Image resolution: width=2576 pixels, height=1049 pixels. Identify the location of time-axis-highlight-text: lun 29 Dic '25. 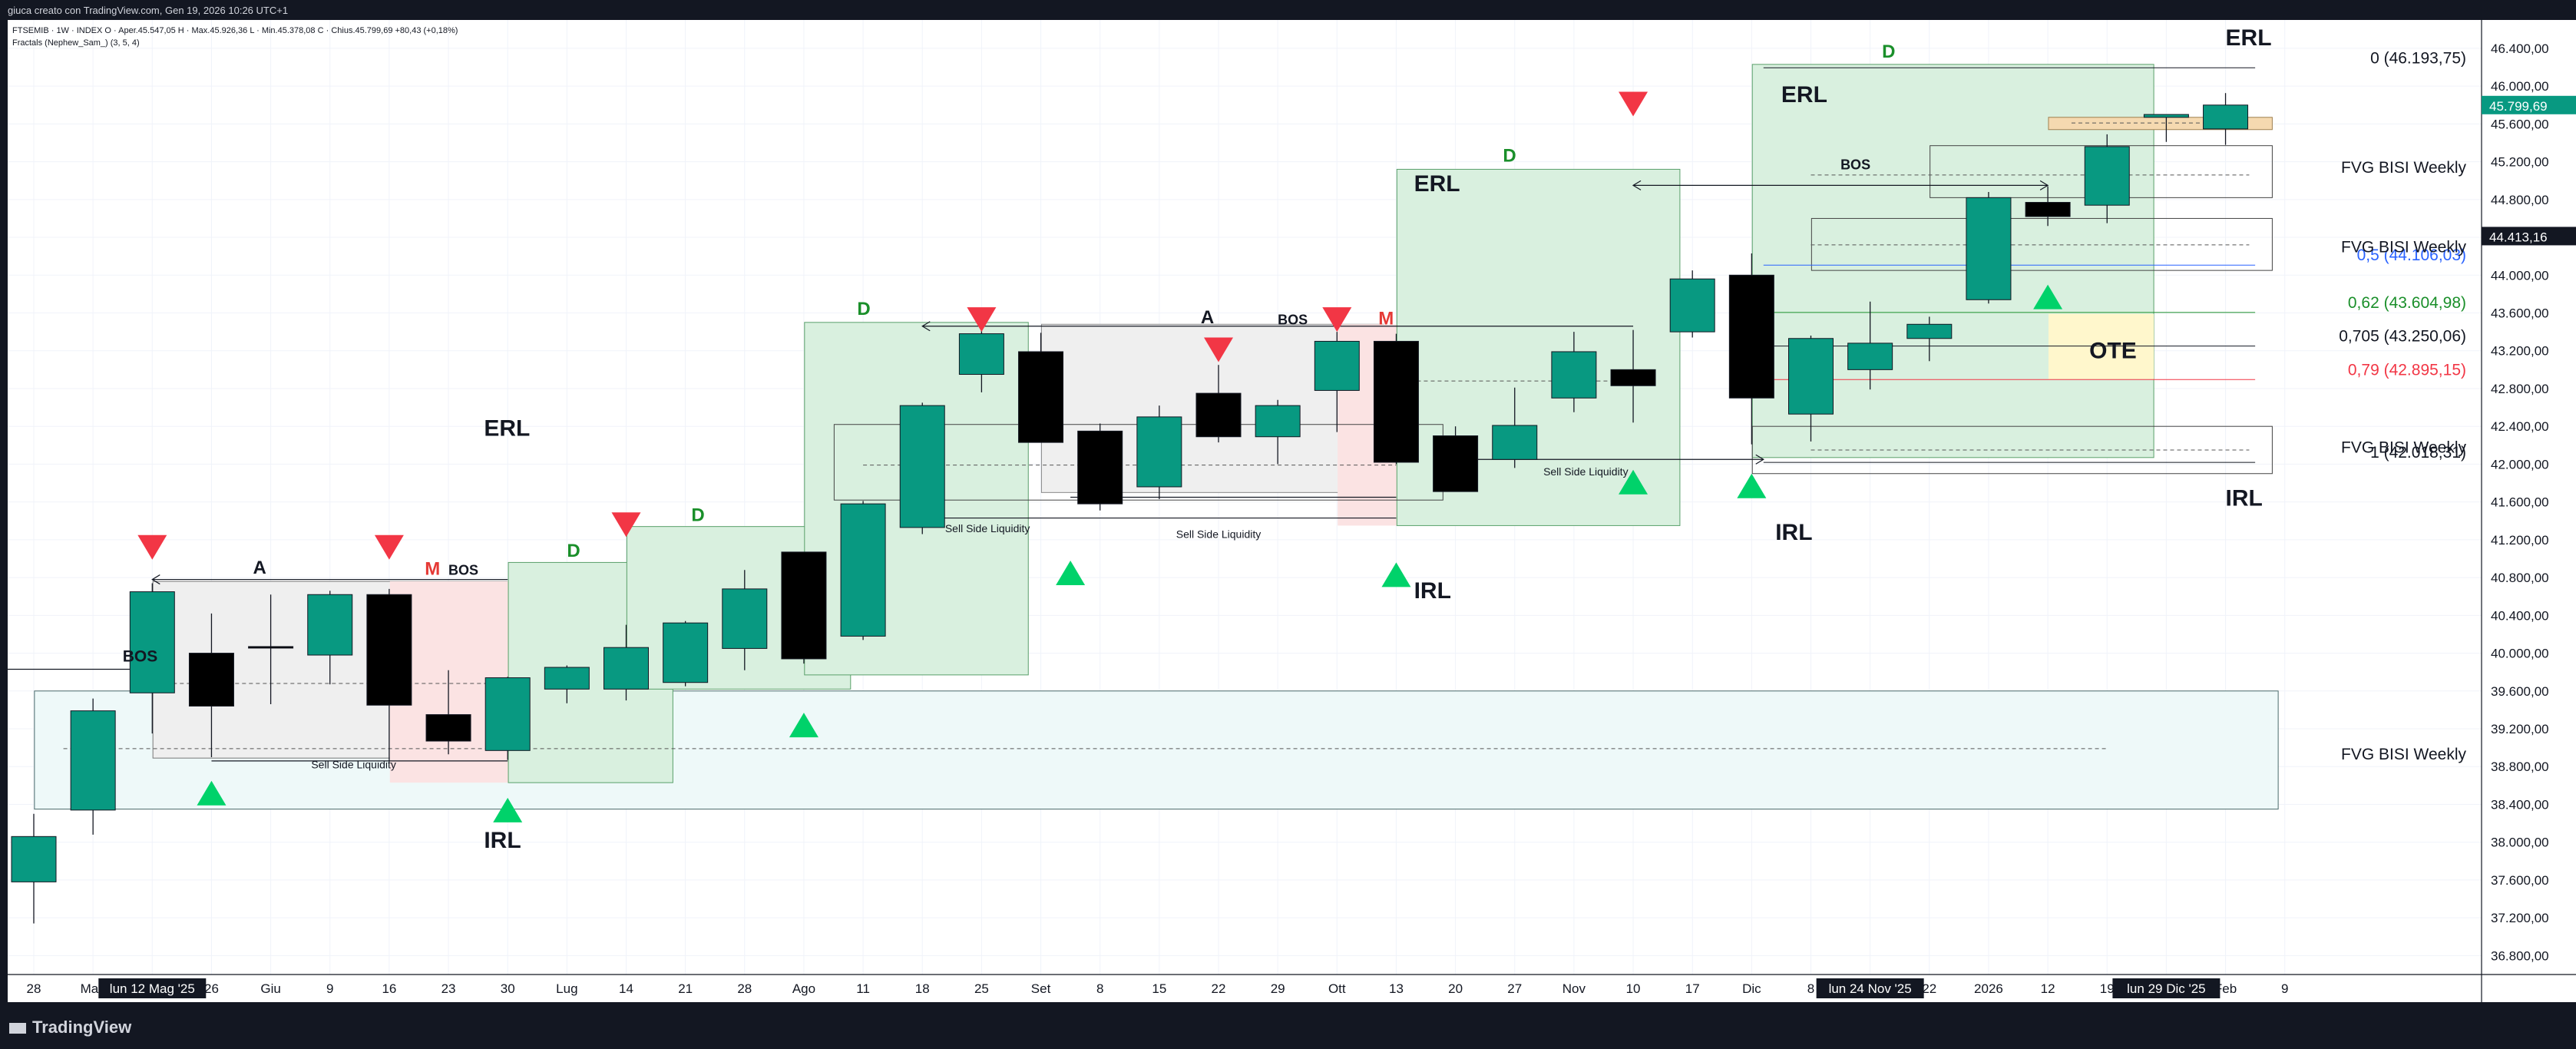
(2166, 988).